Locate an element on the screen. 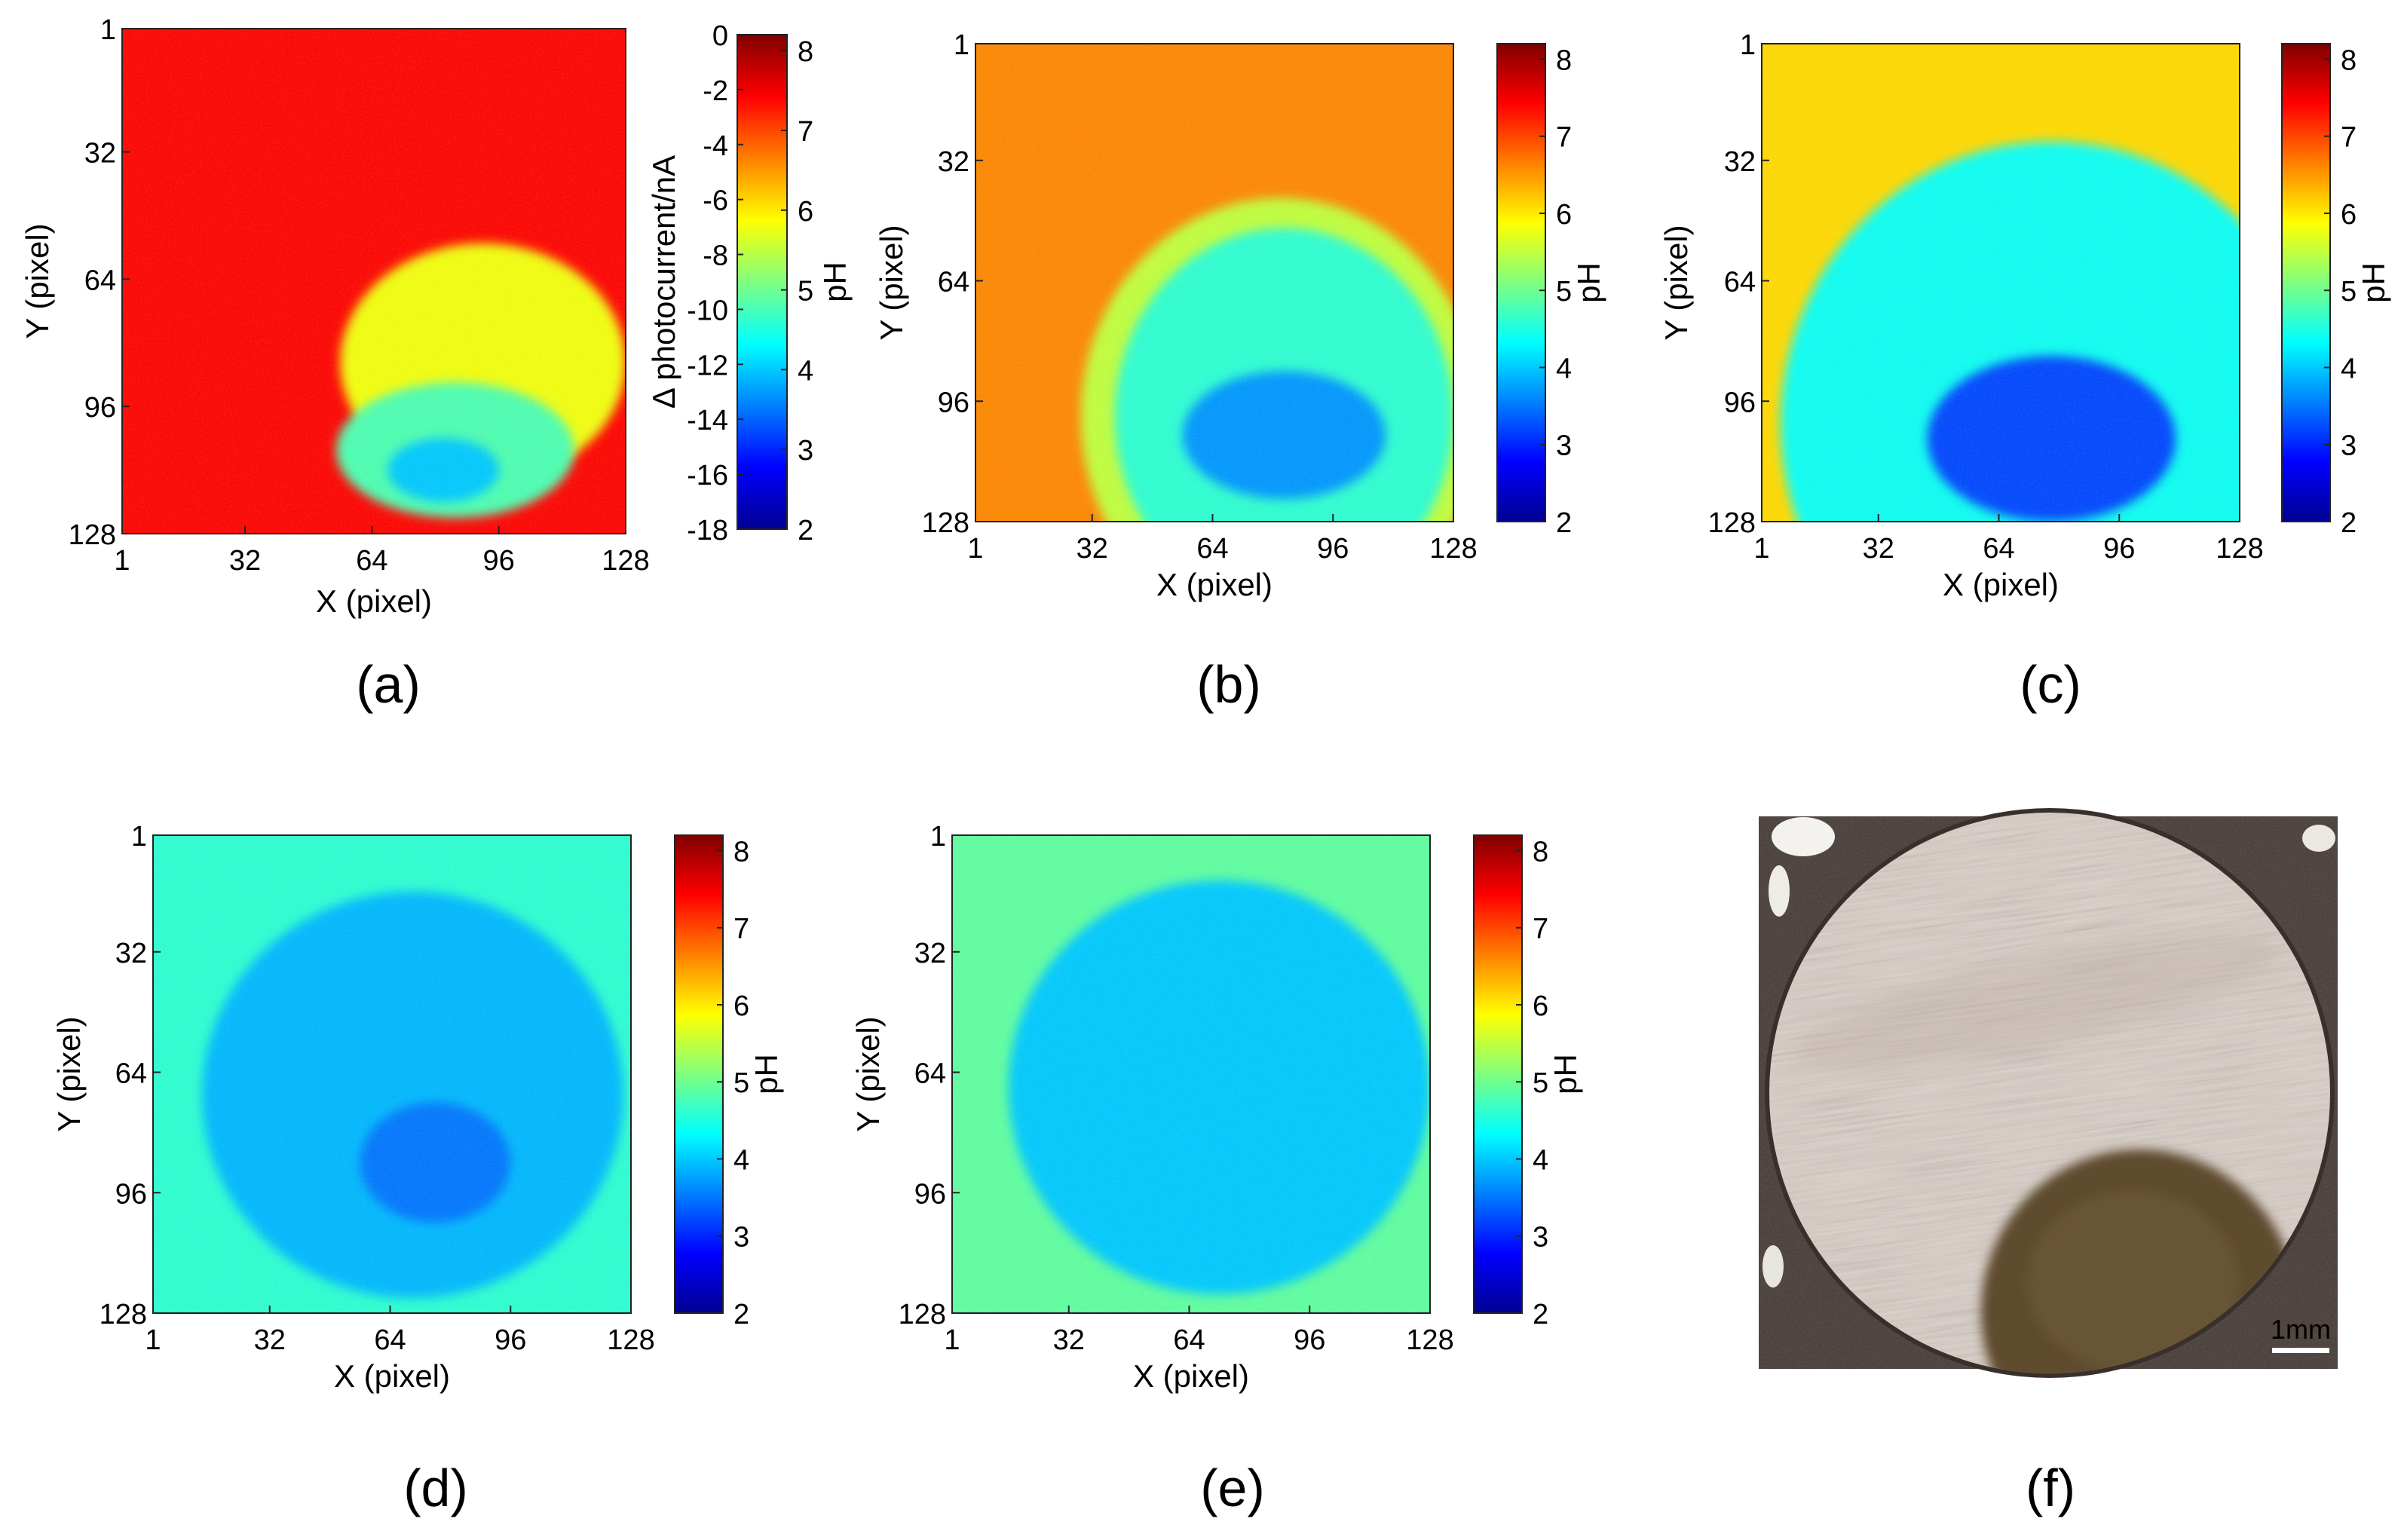 The height and width of the screenshot is (1540, 2401). heatmap-c is located at coordinates (2001, 283).